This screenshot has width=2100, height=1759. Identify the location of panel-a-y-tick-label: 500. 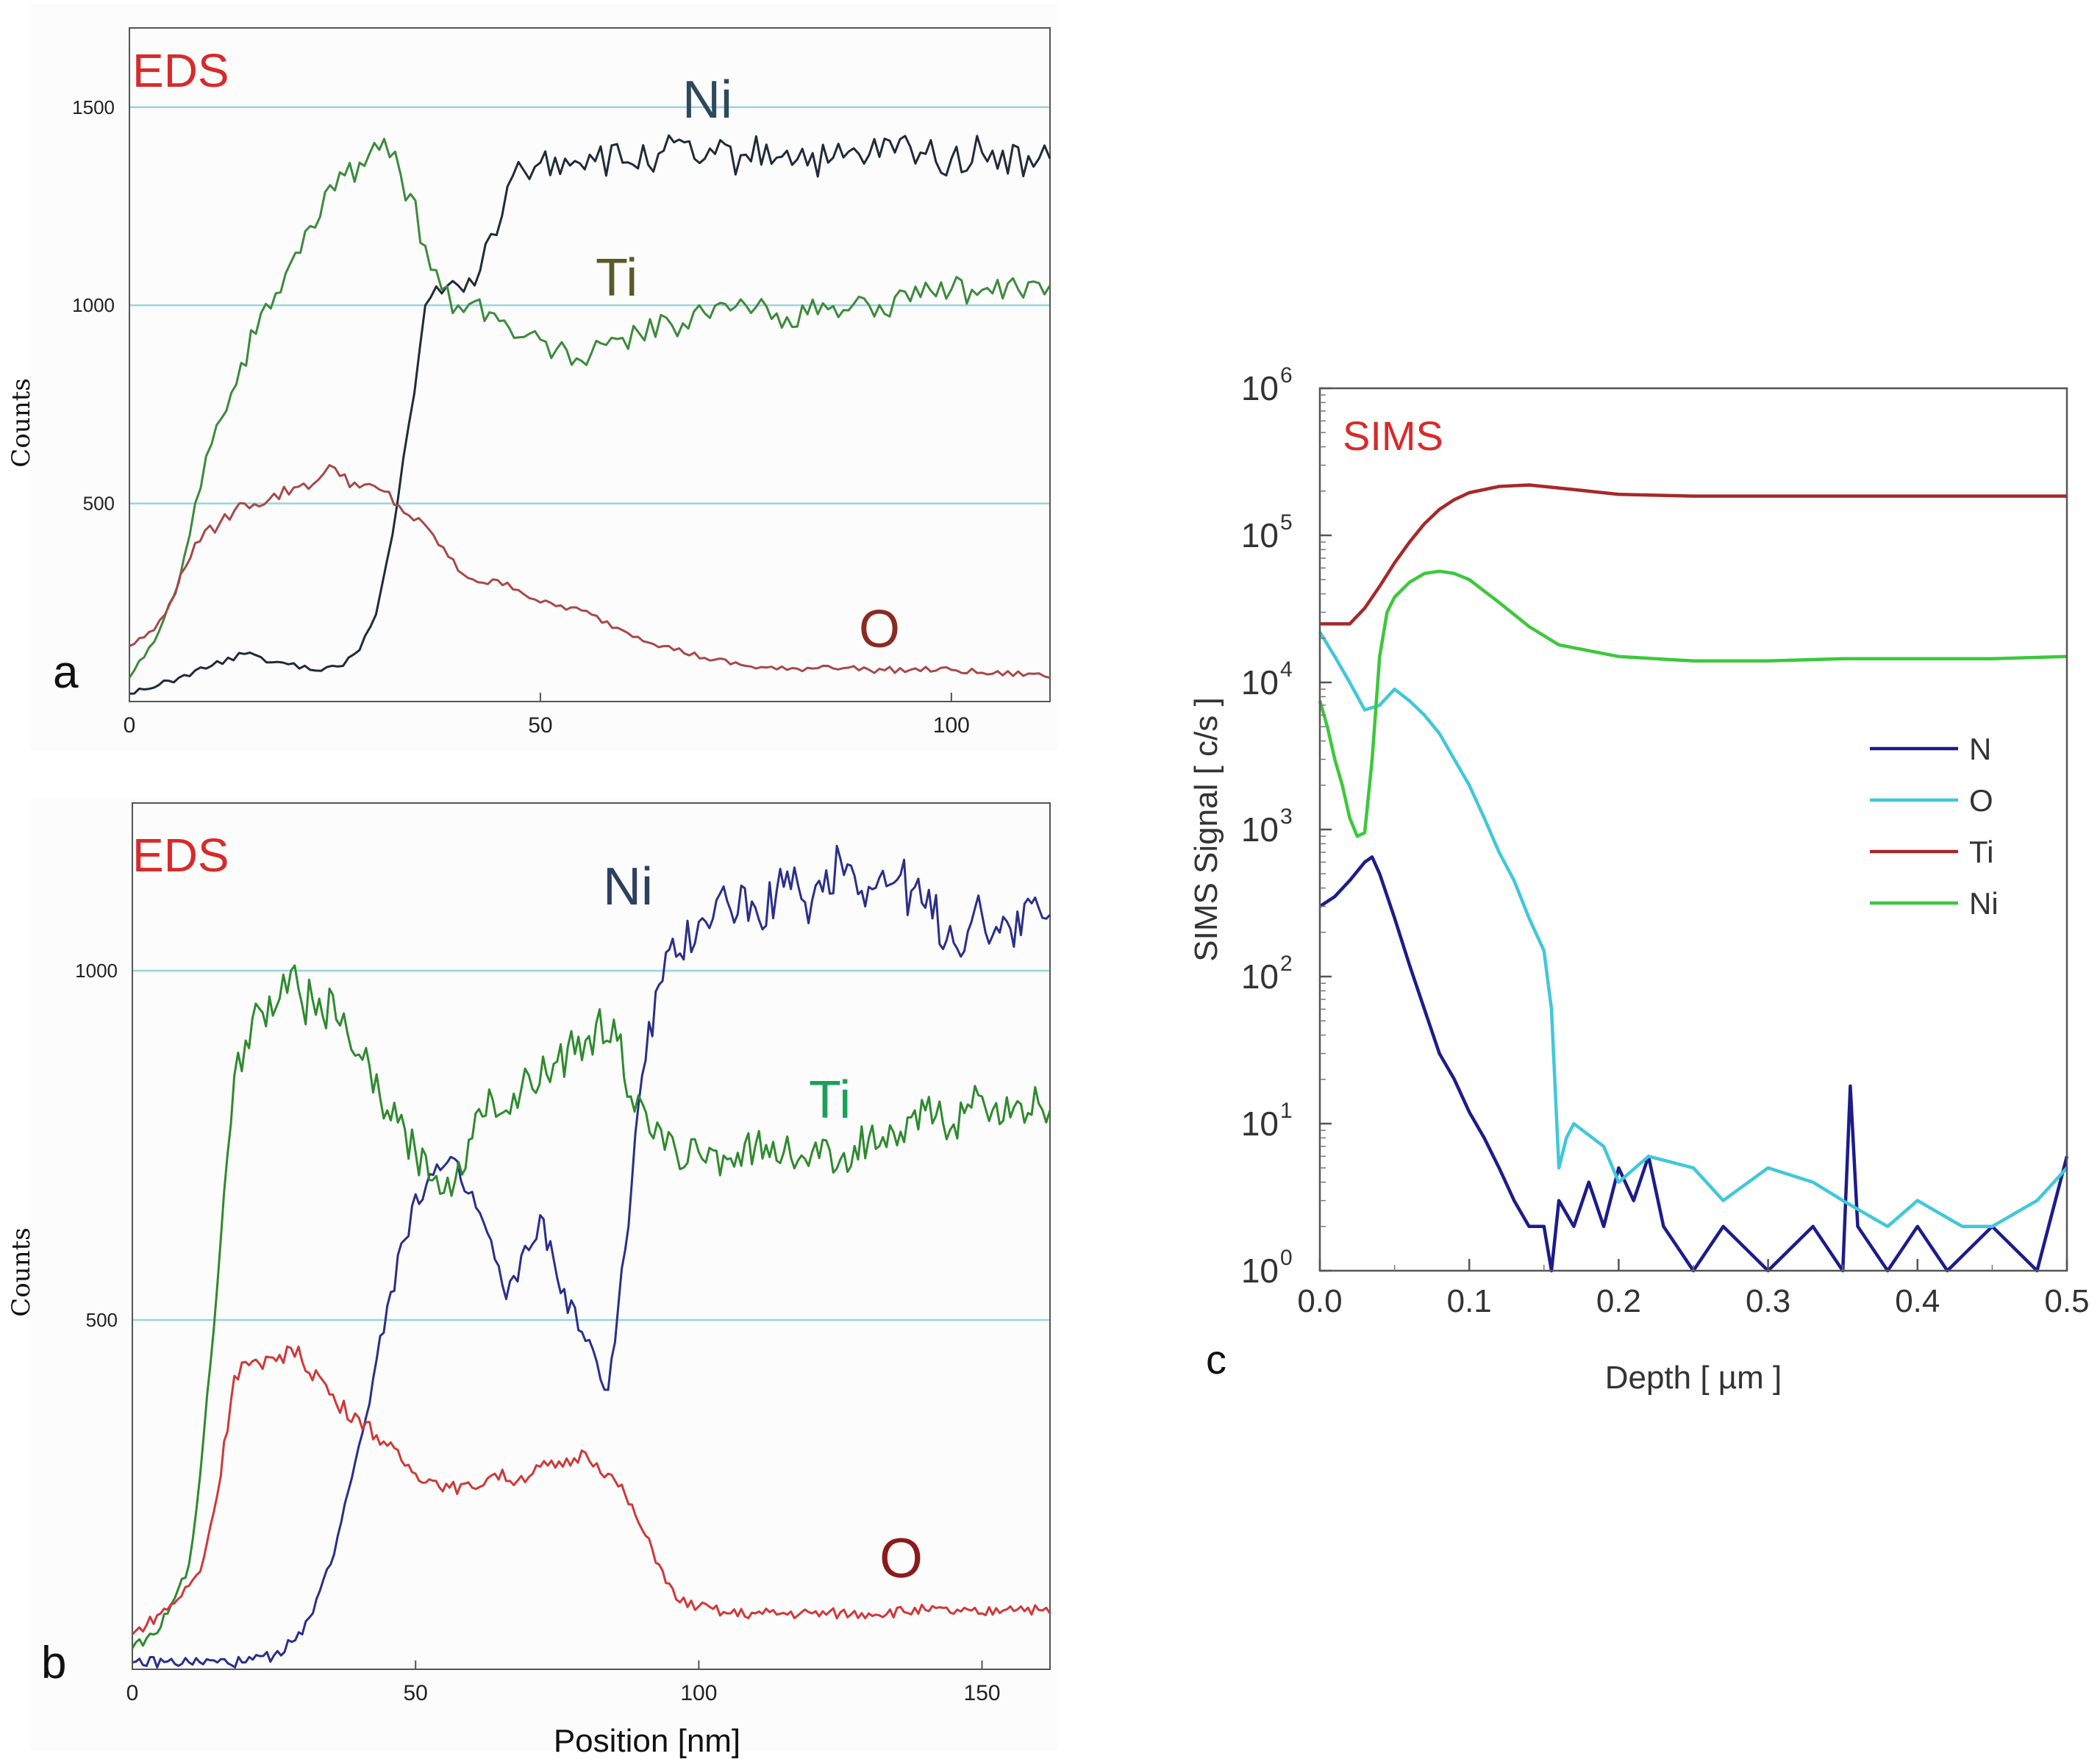
(99, 504).